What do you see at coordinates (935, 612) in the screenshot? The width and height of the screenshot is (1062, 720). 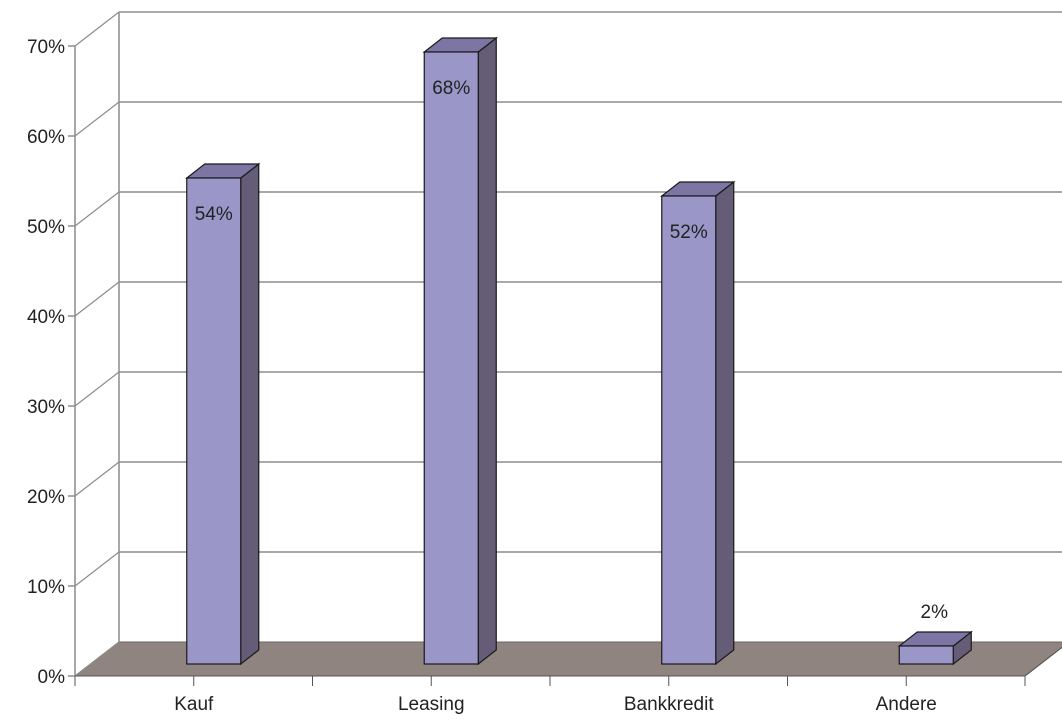 I see `data-label: 2%` at bounding box center [935, 612].